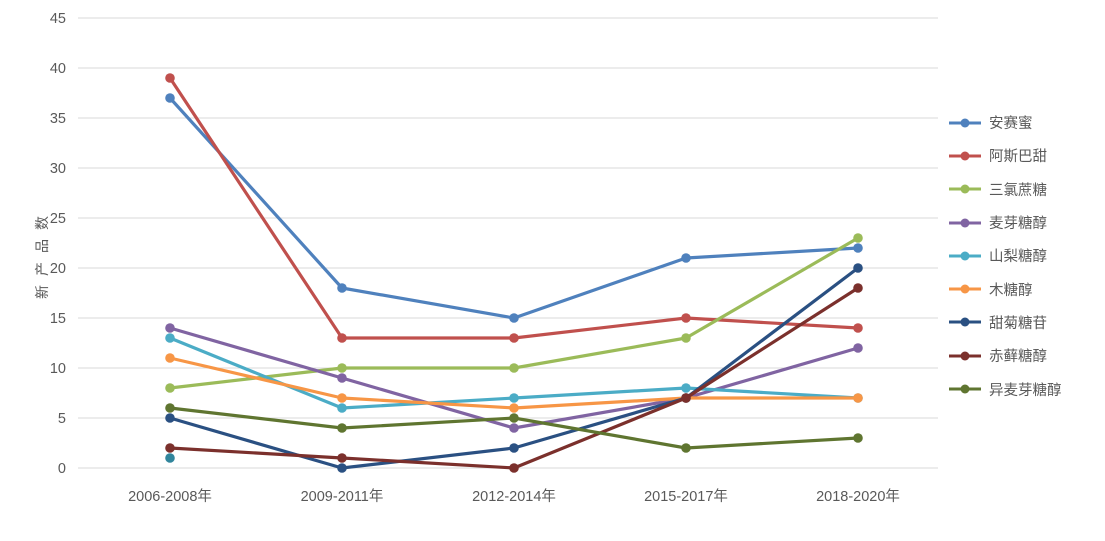  Describe the element at coordinates (1018, 257) in the screenshot. I see `legend-label: 山梨糖醇` at that location.